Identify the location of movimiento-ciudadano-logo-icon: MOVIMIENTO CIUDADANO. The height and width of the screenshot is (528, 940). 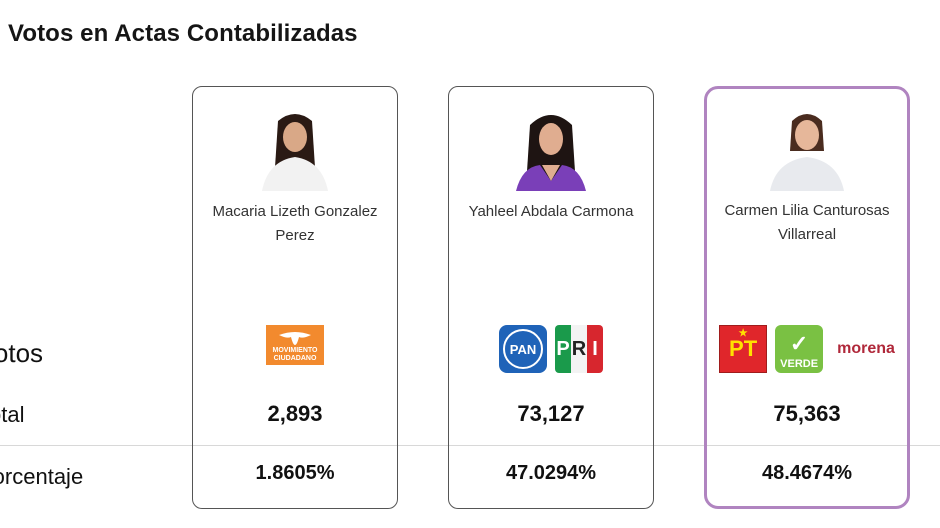
(295, 345).